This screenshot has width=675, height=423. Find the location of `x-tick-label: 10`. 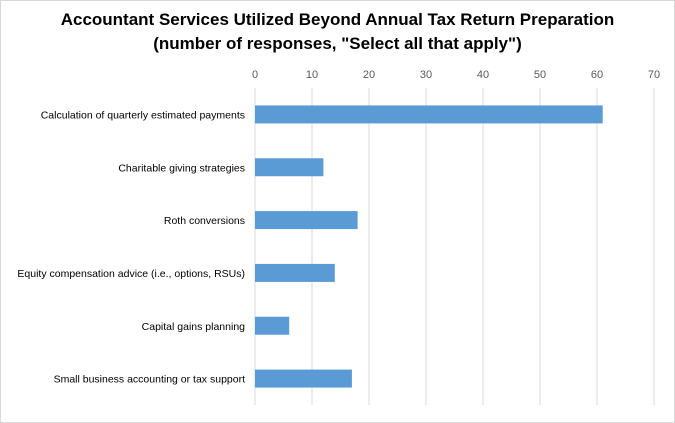

x-tick-label: 10 is located at coordinates (312, 75).